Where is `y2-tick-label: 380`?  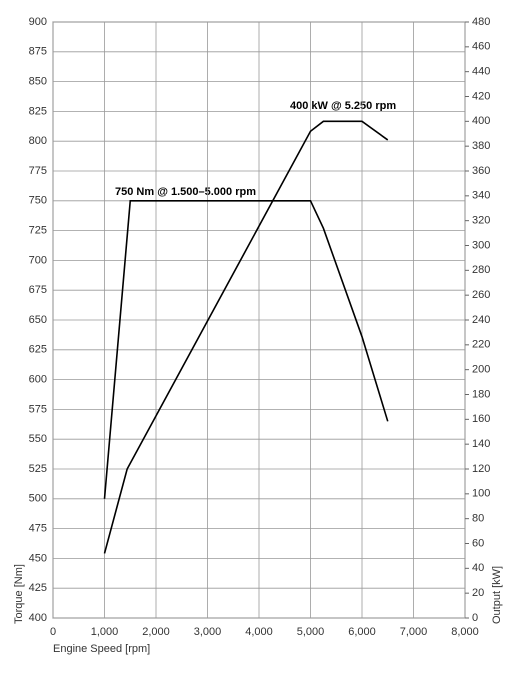 y2-tick-label: 380 is located at coordinates (481, 146).